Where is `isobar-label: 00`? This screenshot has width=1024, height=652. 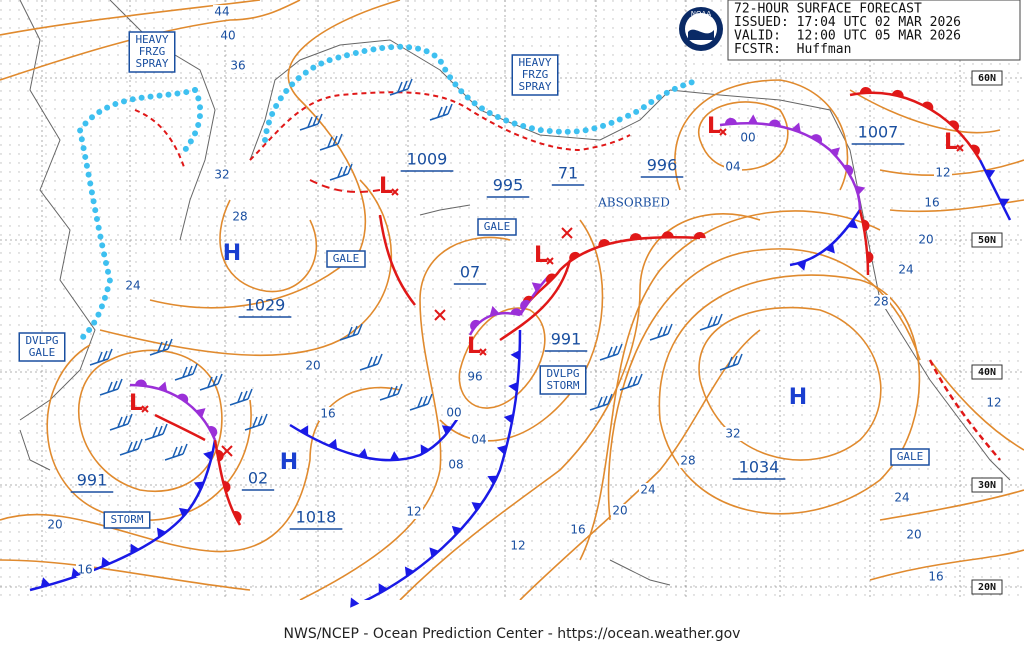
isobar-label: 00 is located at coordinates (453, 413).